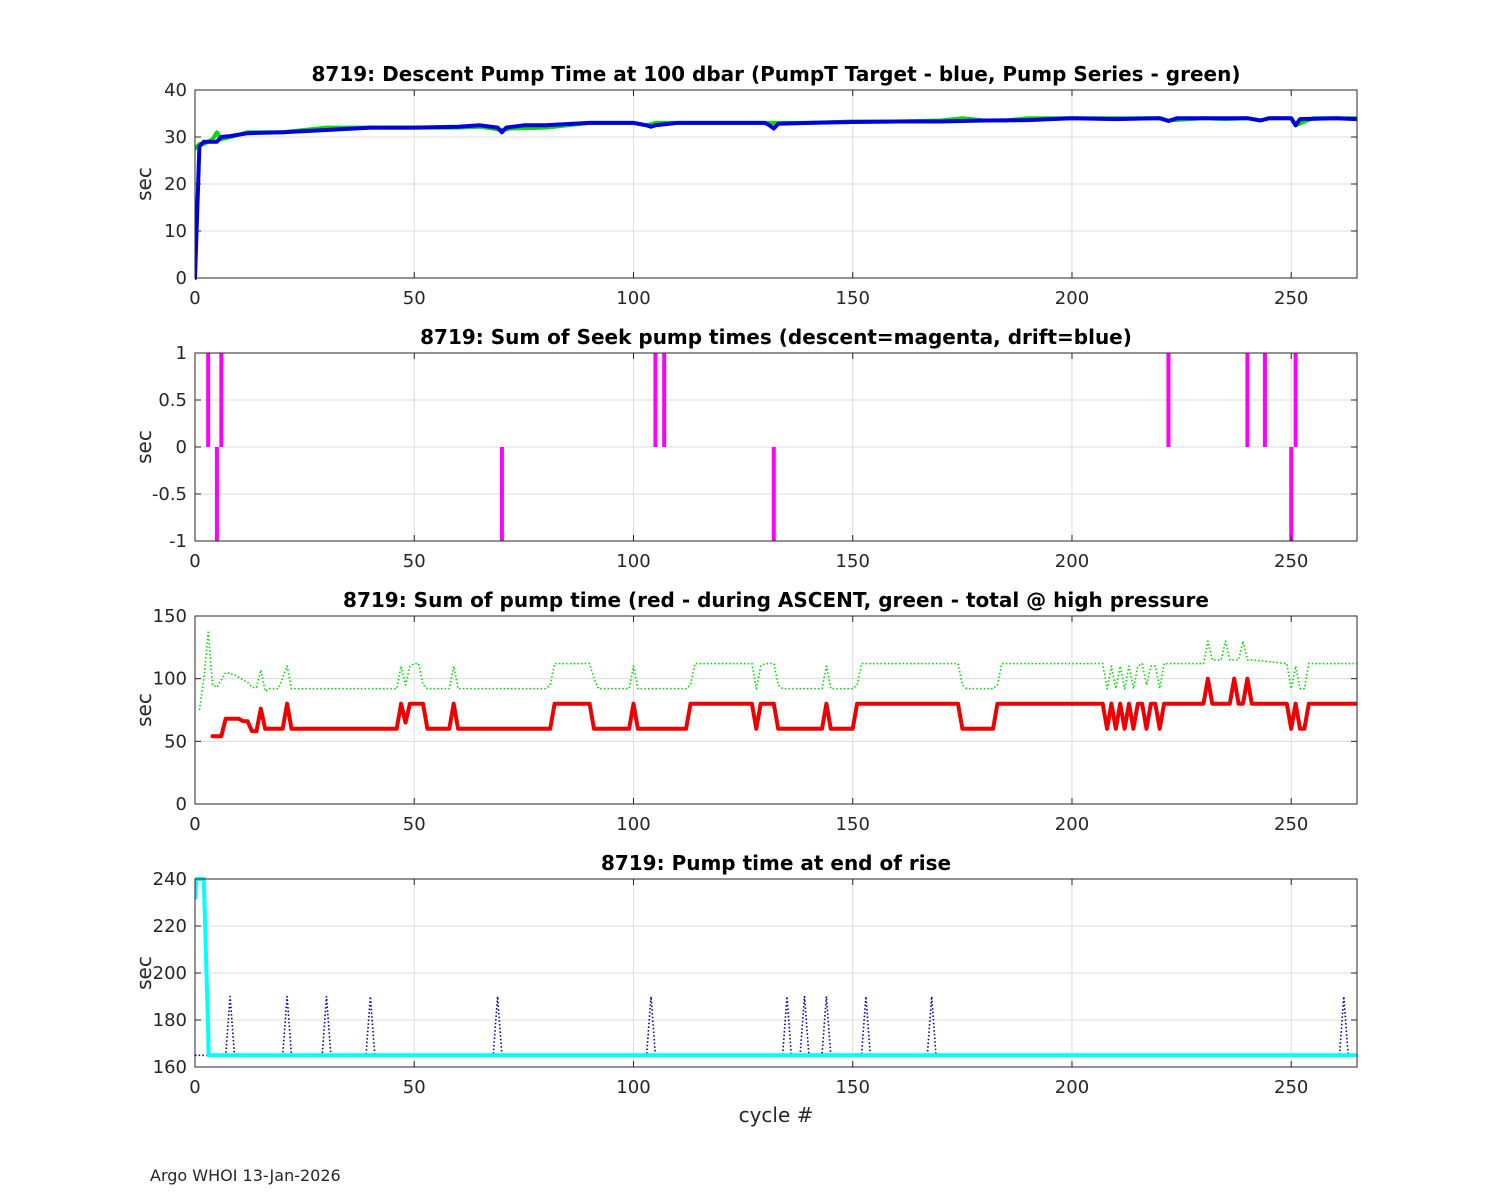 The image size is (1500, 1200). Describe the element at coordinates (175, 90) in the screenshot. I see `y-tick-label: 40` at that location.